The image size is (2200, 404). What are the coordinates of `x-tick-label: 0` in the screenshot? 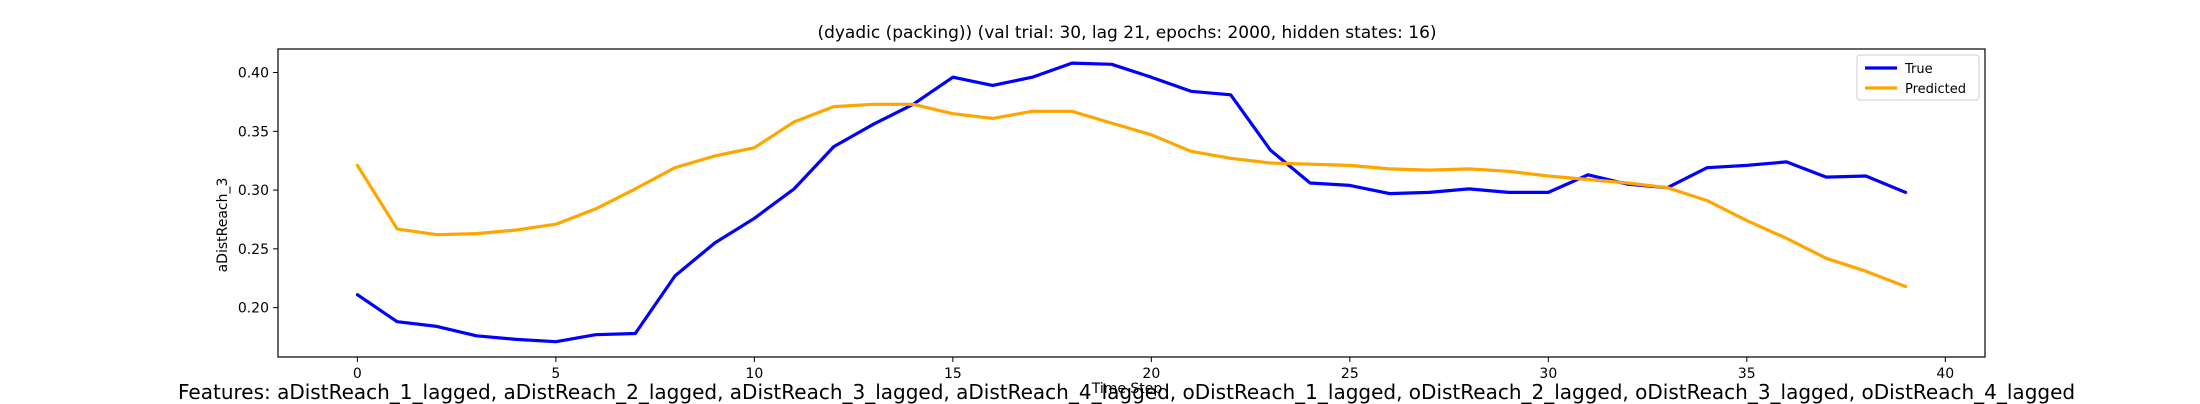 It's located at (357, 374).